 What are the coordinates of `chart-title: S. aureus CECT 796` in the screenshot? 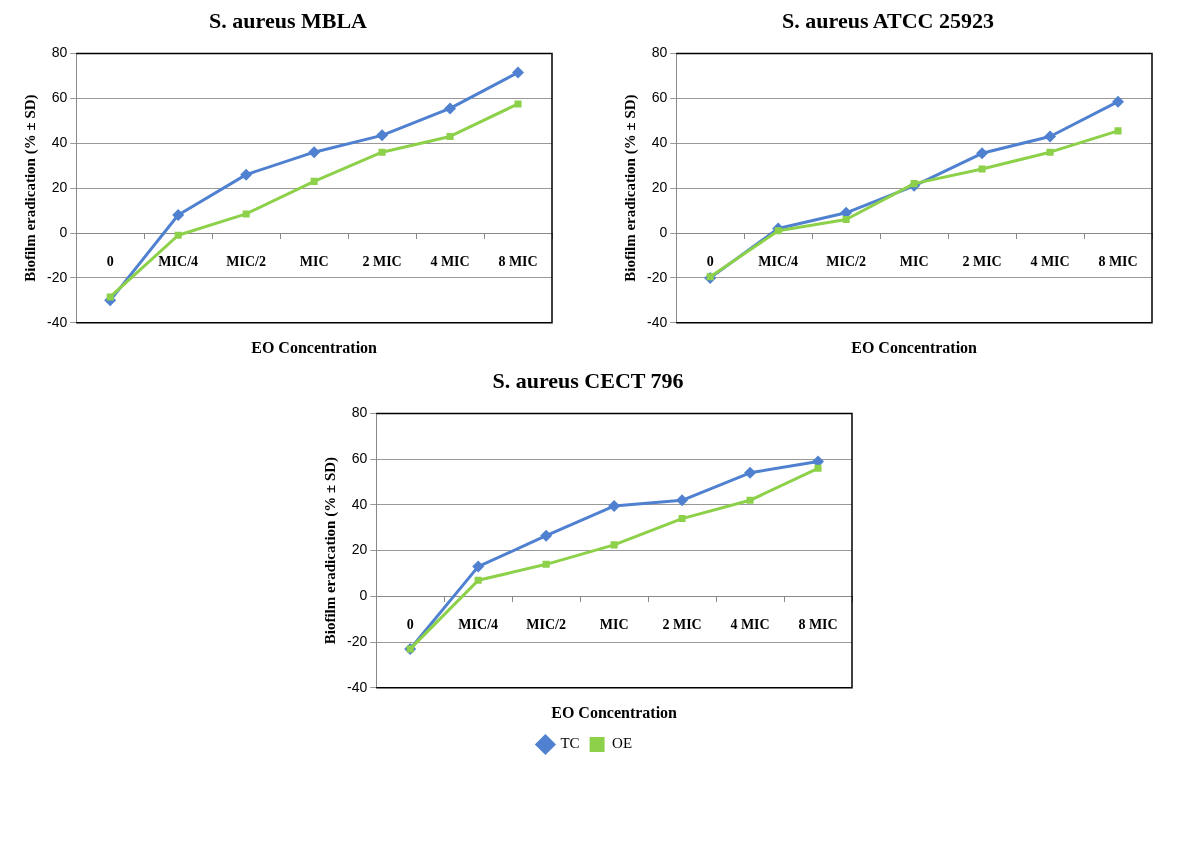 It's located at (588, 381).